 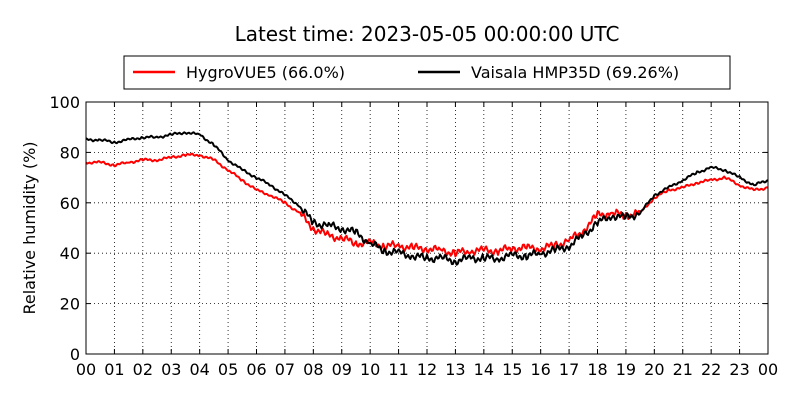 I want to click on y-tick-label: 80, so click(x=70, y=152).